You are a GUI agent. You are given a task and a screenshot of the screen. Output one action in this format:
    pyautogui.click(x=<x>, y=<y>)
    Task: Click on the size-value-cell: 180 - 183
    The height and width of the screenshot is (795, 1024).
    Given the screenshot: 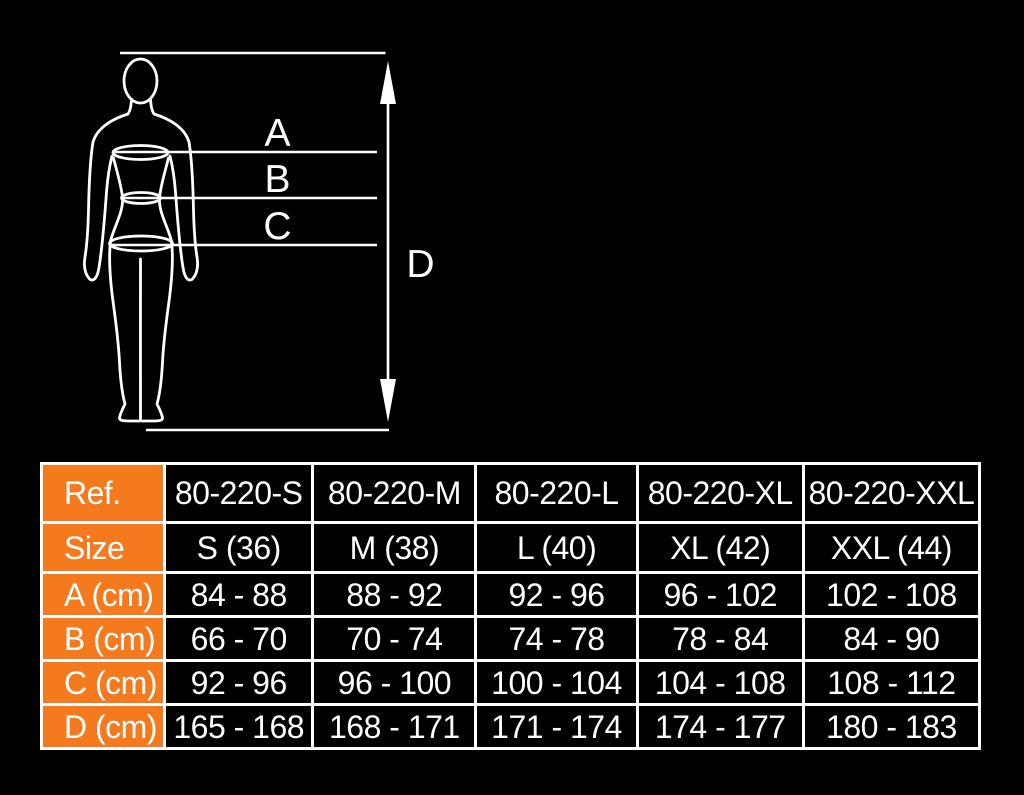 What is the action you would take?
    pyautogui.click(x=891, y=726)
    